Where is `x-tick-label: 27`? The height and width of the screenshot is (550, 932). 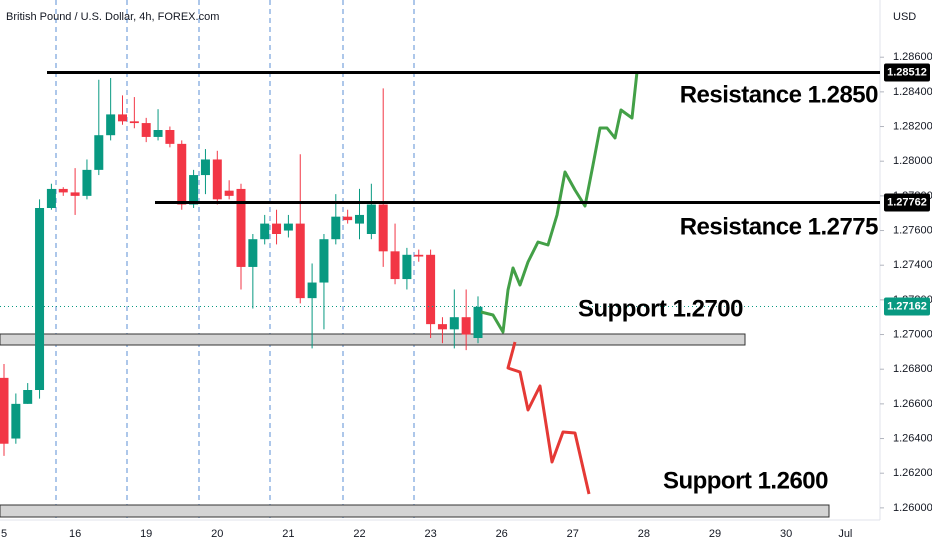
x-tick-label: 27 is located at coordinates (573, 534).